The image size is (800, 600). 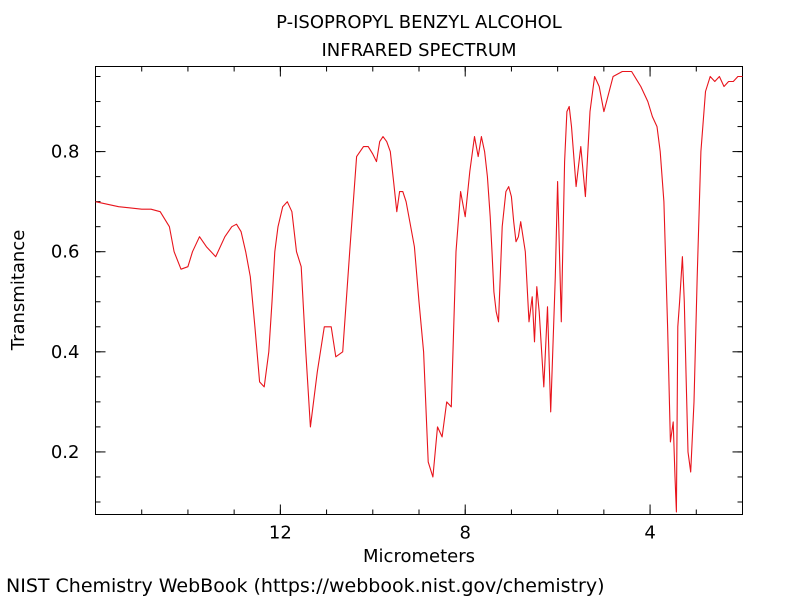 I want to click on x-tick-label: 12, so click(x=280, y=533).